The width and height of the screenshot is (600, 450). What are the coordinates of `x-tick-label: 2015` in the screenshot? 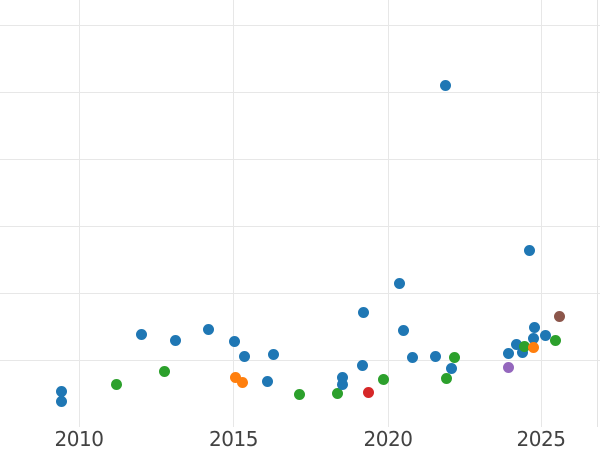 It's located at (233, 438).